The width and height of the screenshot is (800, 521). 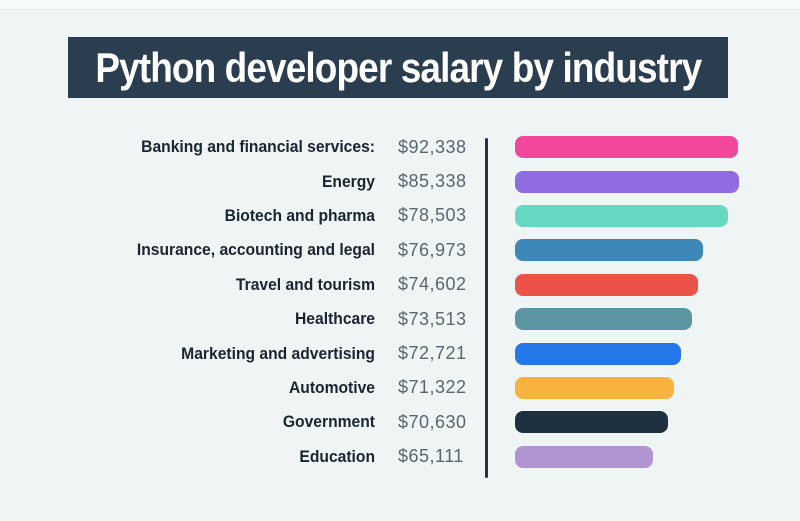 I want to click on category-label: Energy, so click(x=348, y=181).